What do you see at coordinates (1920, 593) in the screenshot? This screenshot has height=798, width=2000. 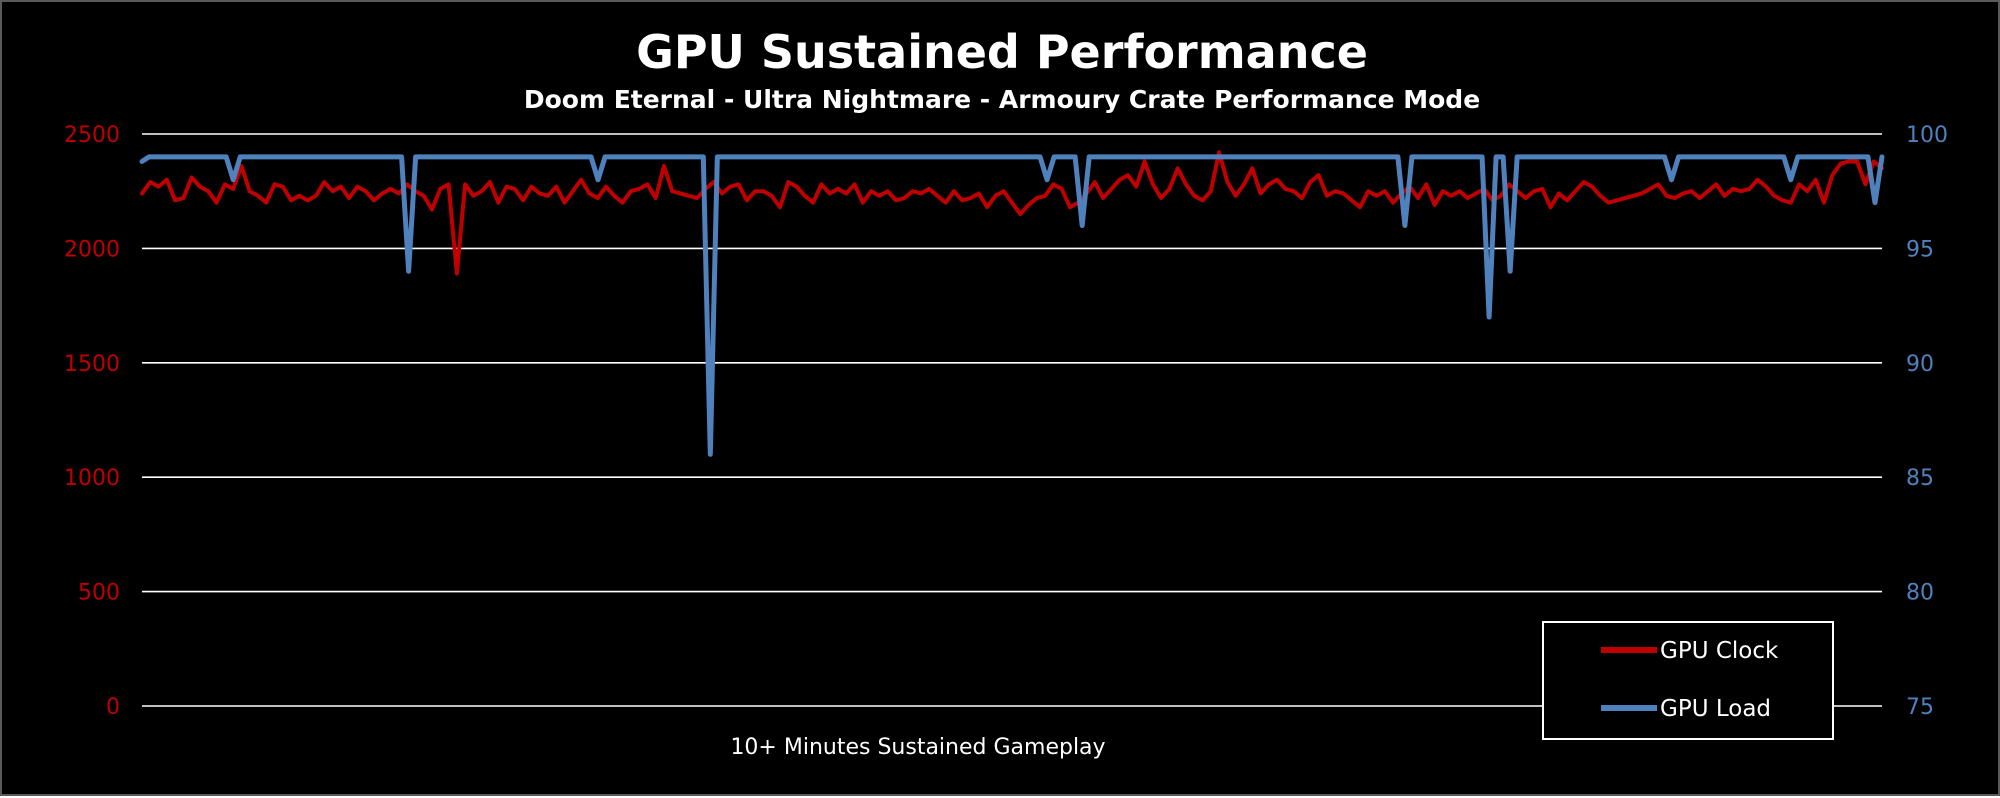 I see `y-right-tick-label: 80` at bounding box center [1920, 593].